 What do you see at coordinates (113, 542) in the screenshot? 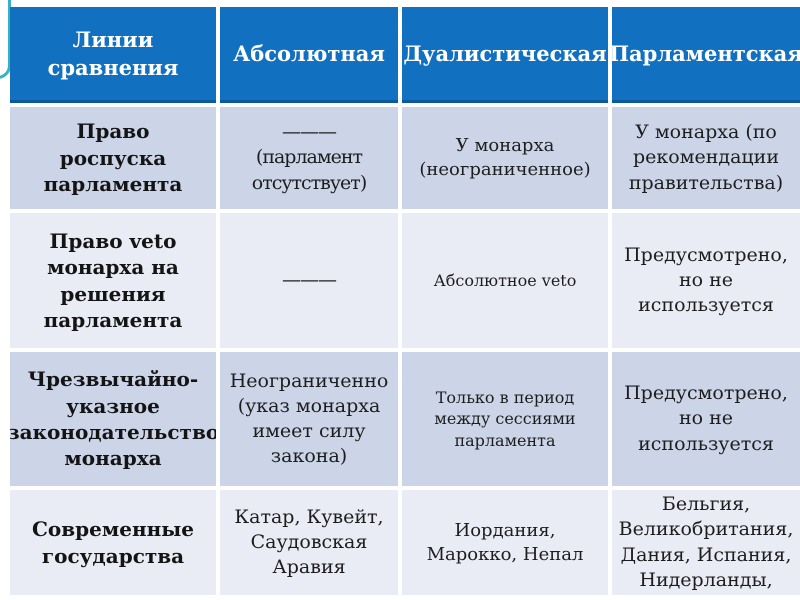
I see `row-label-modern-states: Современные государства` at bounding box center [113, 542].